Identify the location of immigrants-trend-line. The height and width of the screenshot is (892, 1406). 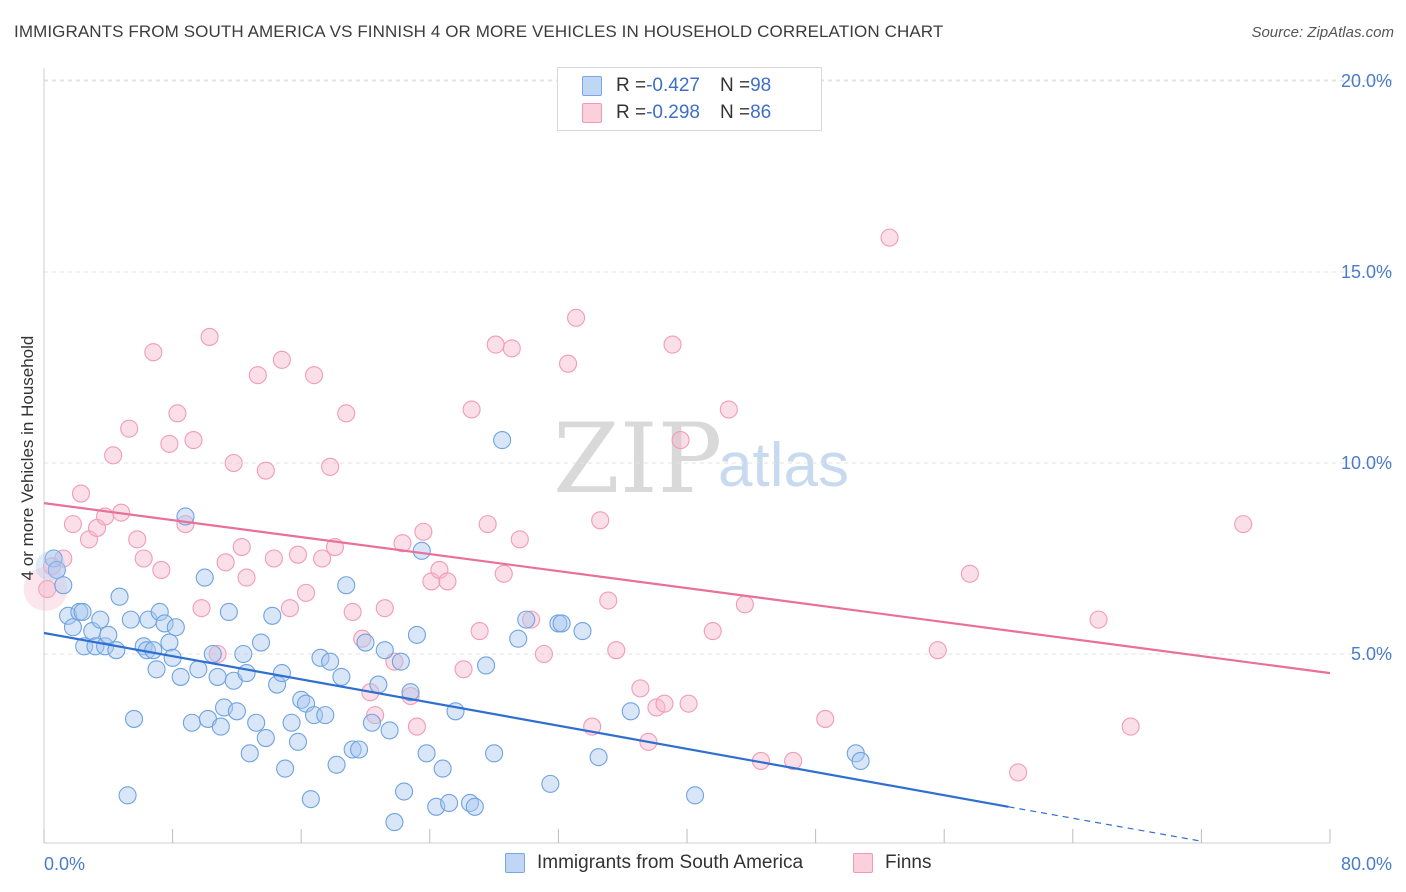
(526, 719).